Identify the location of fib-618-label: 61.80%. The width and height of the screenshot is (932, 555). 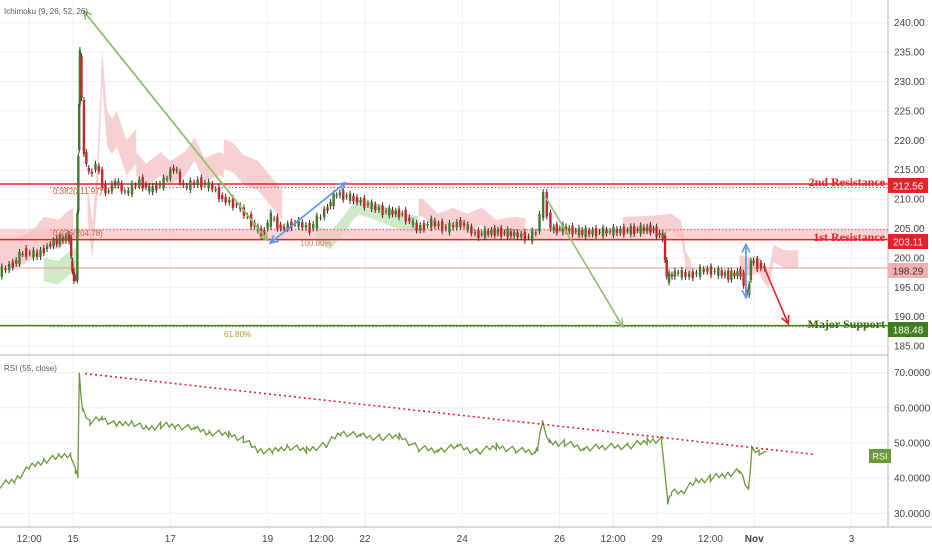
(237, 334).